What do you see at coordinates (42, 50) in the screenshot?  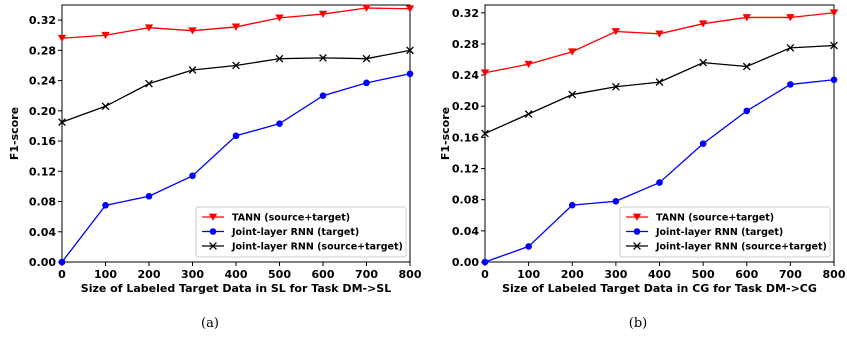 I see `y-tick-label: 0.28` at bounding box center [42, 50].